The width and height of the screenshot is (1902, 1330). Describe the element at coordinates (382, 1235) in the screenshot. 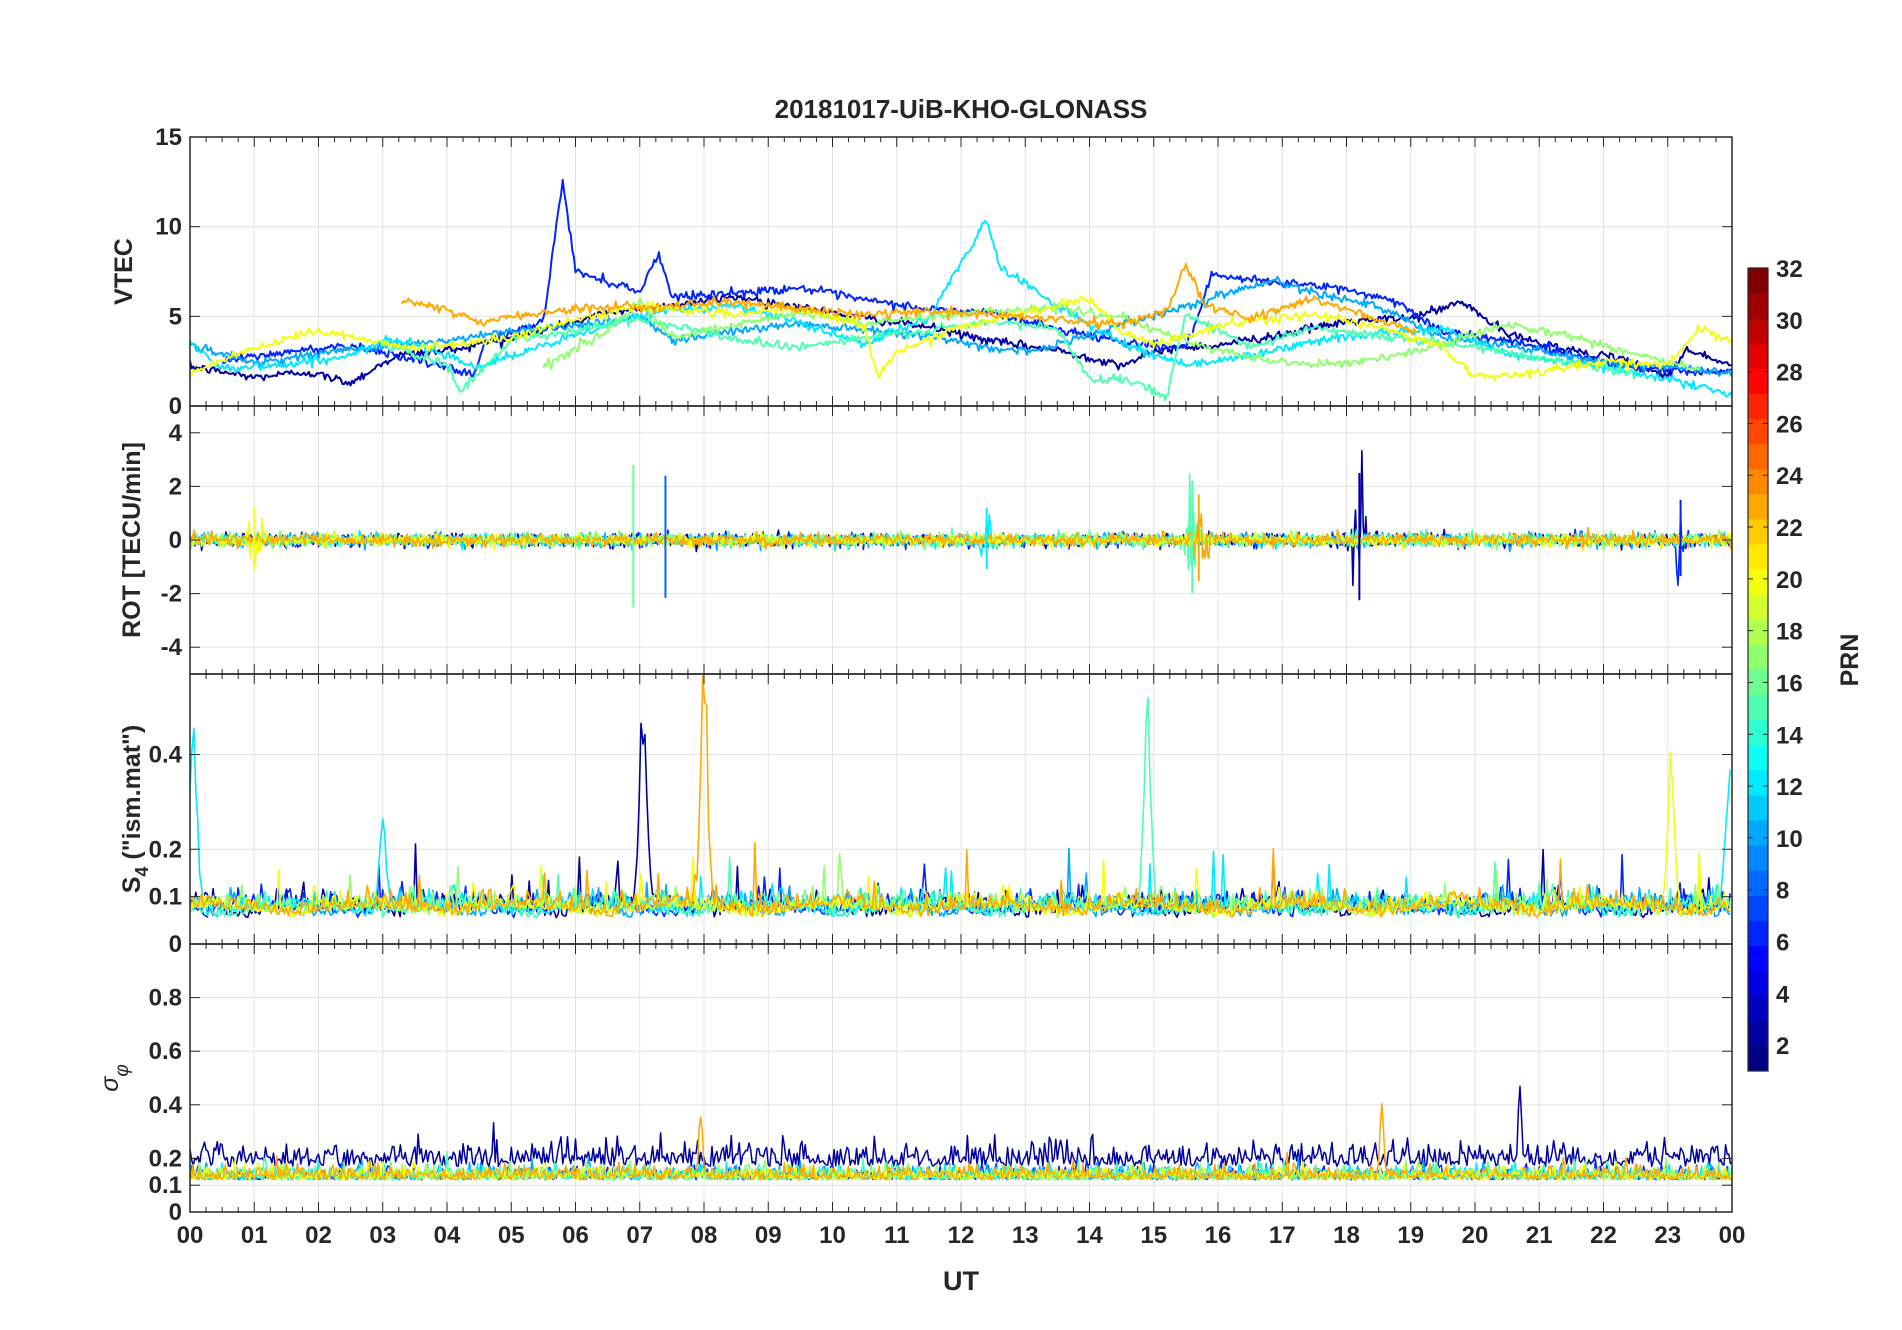

I see `x-tick-label: 03` at that location.